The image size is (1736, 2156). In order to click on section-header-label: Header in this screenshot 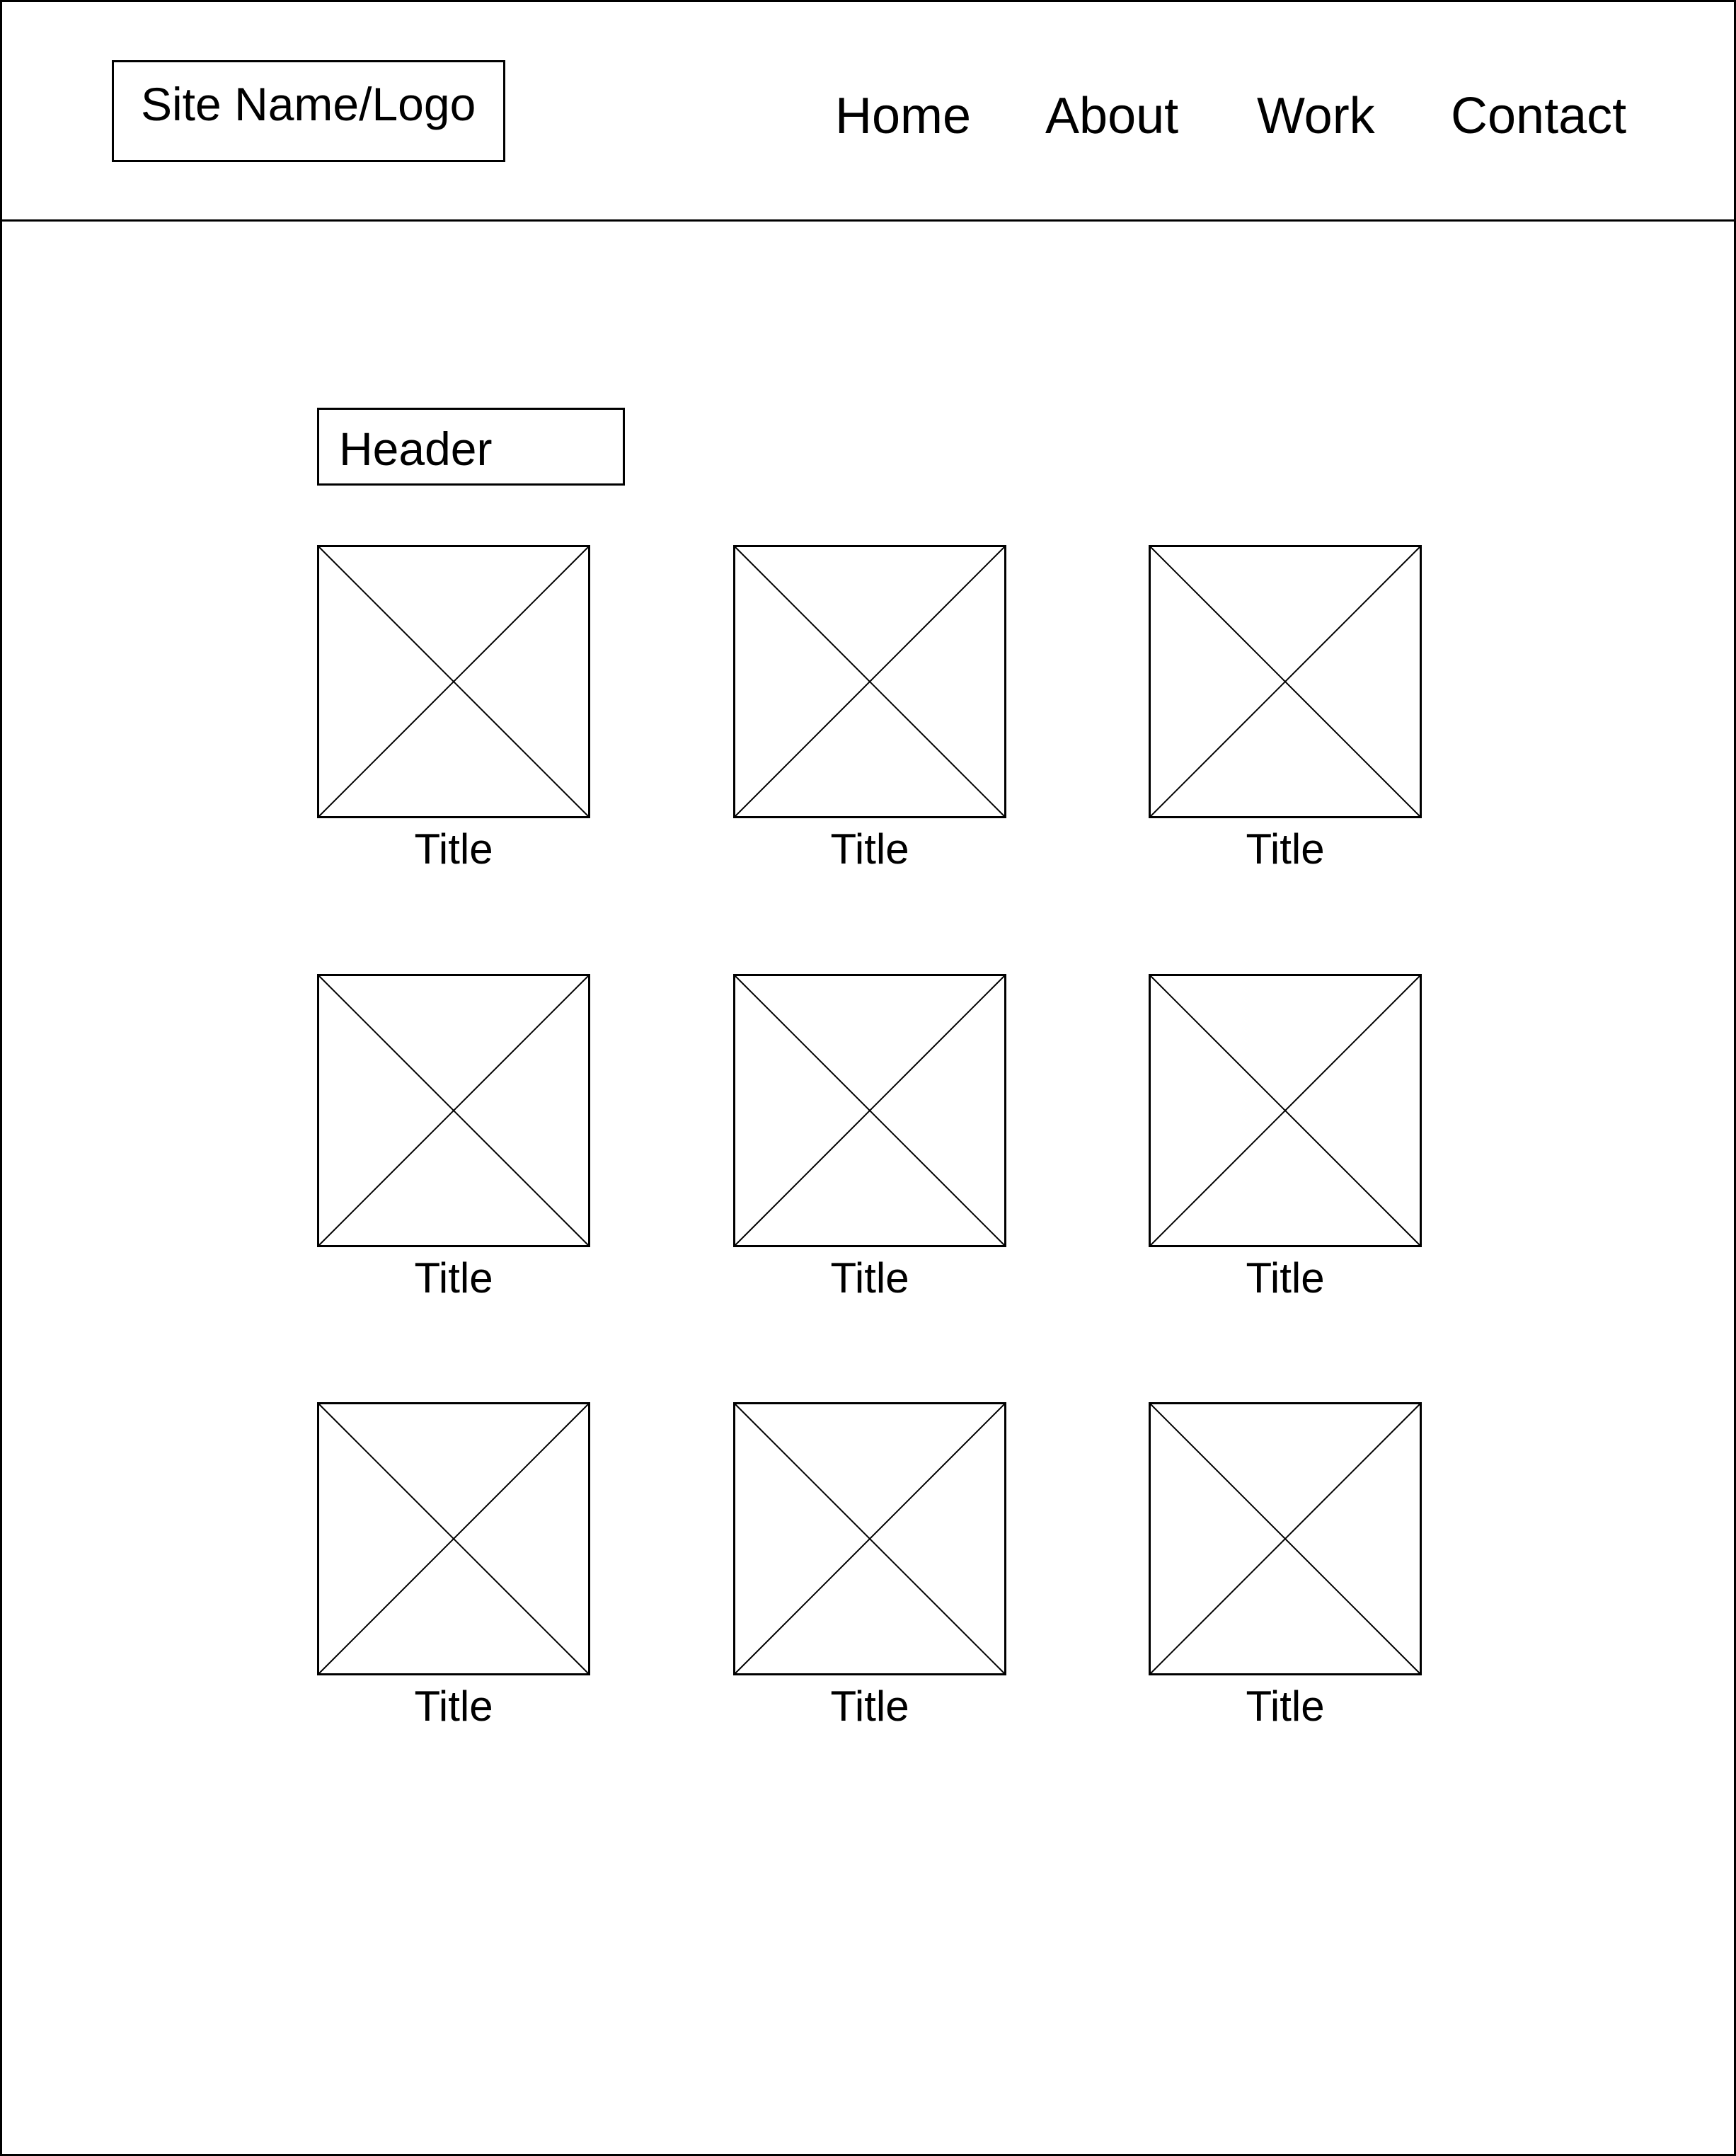, I will do `click(416, 449)`.